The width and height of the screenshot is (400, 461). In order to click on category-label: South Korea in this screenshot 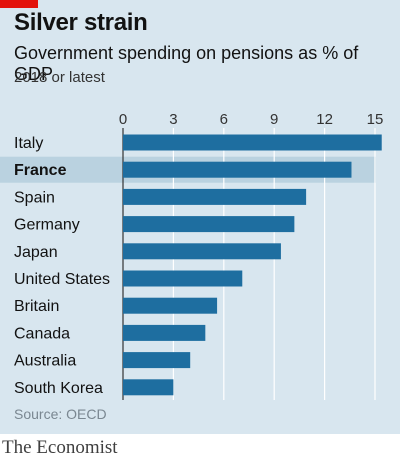, I will do `click(58, 388)`.